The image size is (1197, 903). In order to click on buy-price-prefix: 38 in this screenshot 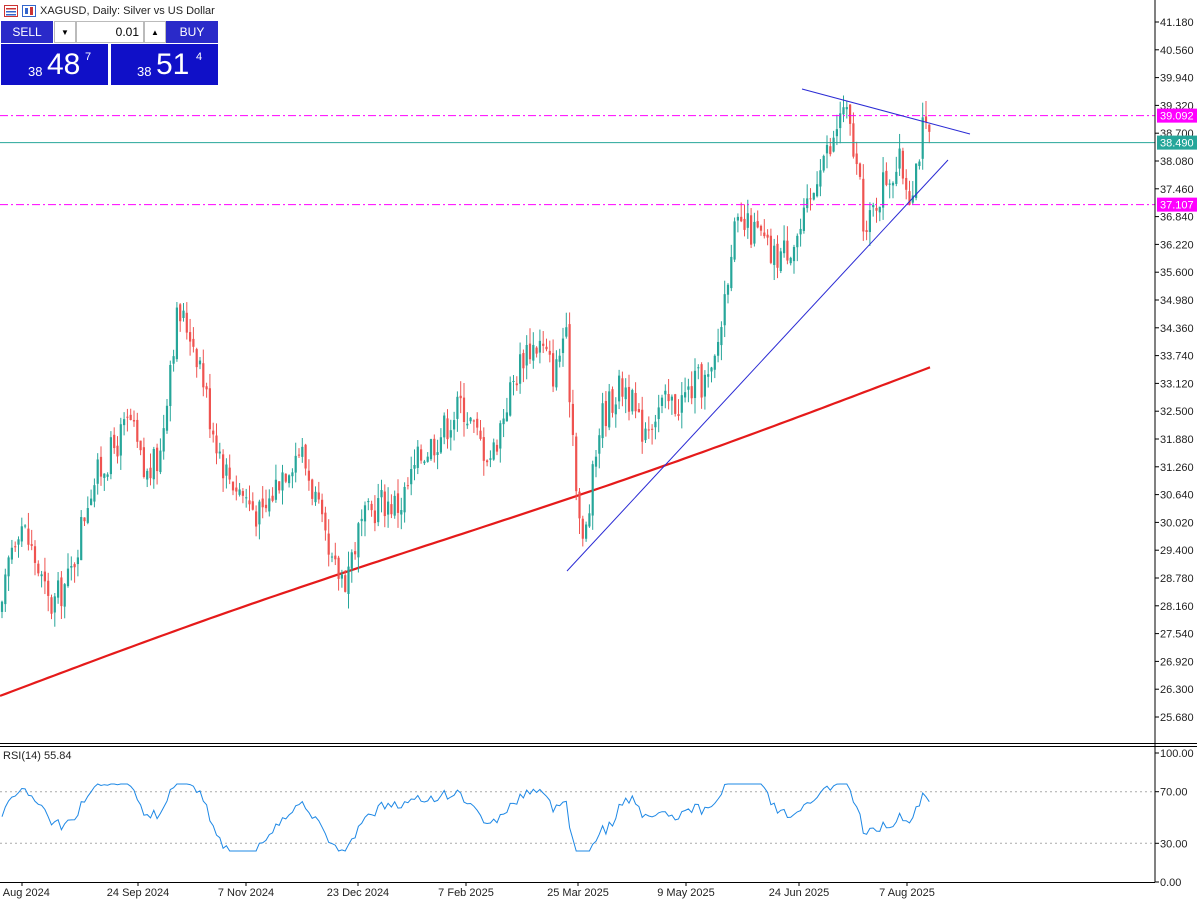, I will do `click(144, 71)`.